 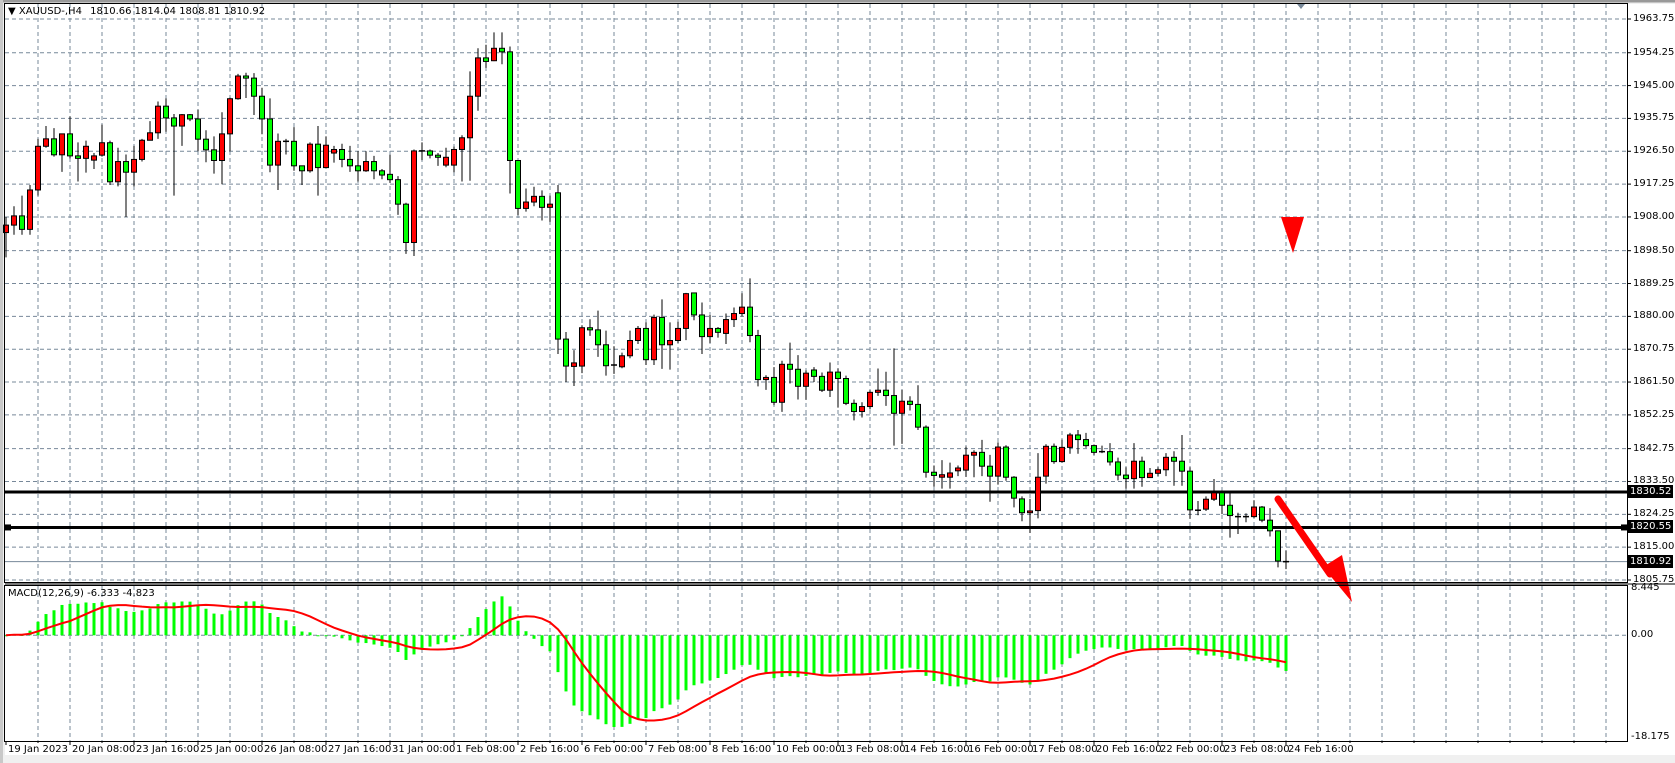 What do you see at coordinates (1065, 749) in the screenshot?
I see `time-axis-label: 17 Feb 08:00` at bounding box center [1065, 749].